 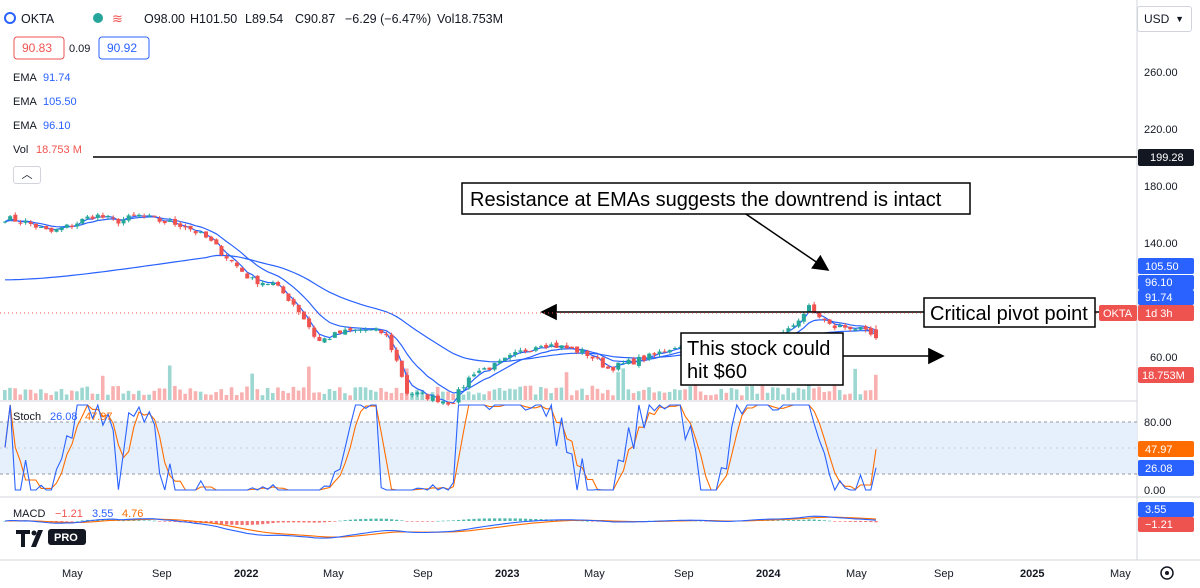 What do you see at coordinates (1161, 73) in the screenshot?
I see `price-tick: 260.00` at bounding box center [1161, 73].